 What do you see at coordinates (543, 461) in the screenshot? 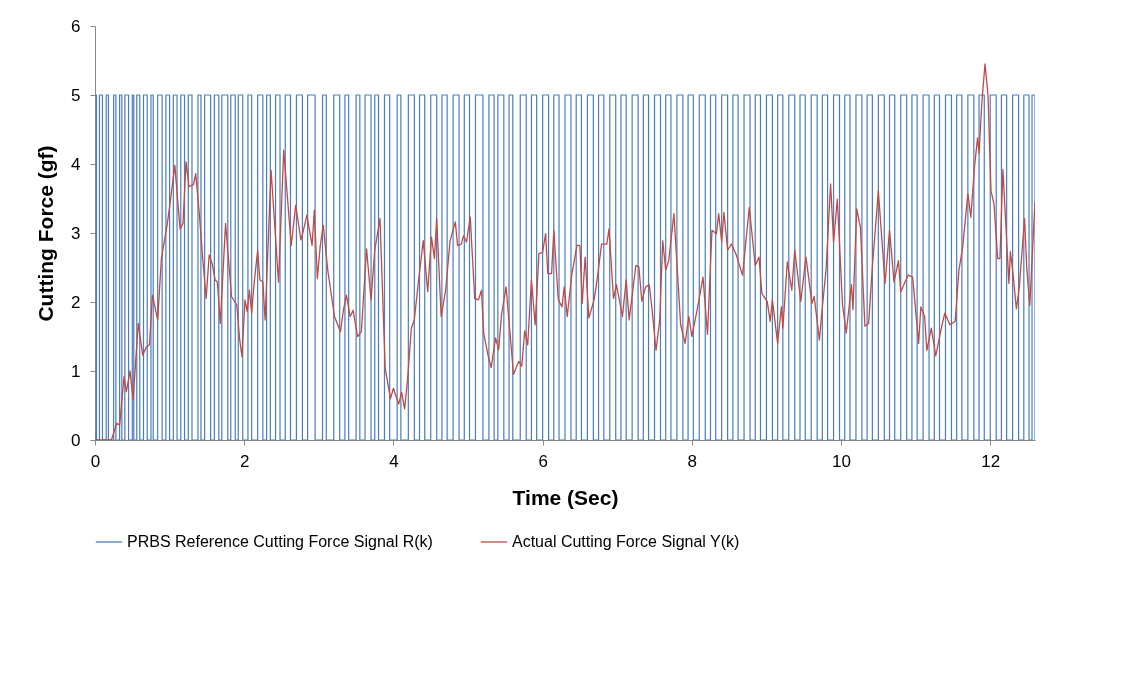
I see `x-tick-label: 6` at bounding box center [543, 461].